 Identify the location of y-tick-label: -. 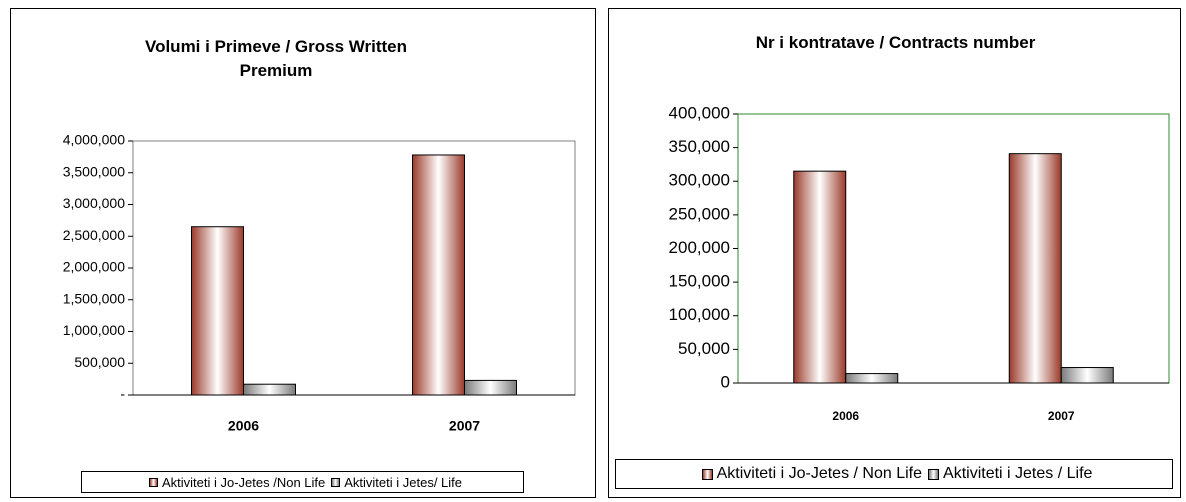
(122, 394).